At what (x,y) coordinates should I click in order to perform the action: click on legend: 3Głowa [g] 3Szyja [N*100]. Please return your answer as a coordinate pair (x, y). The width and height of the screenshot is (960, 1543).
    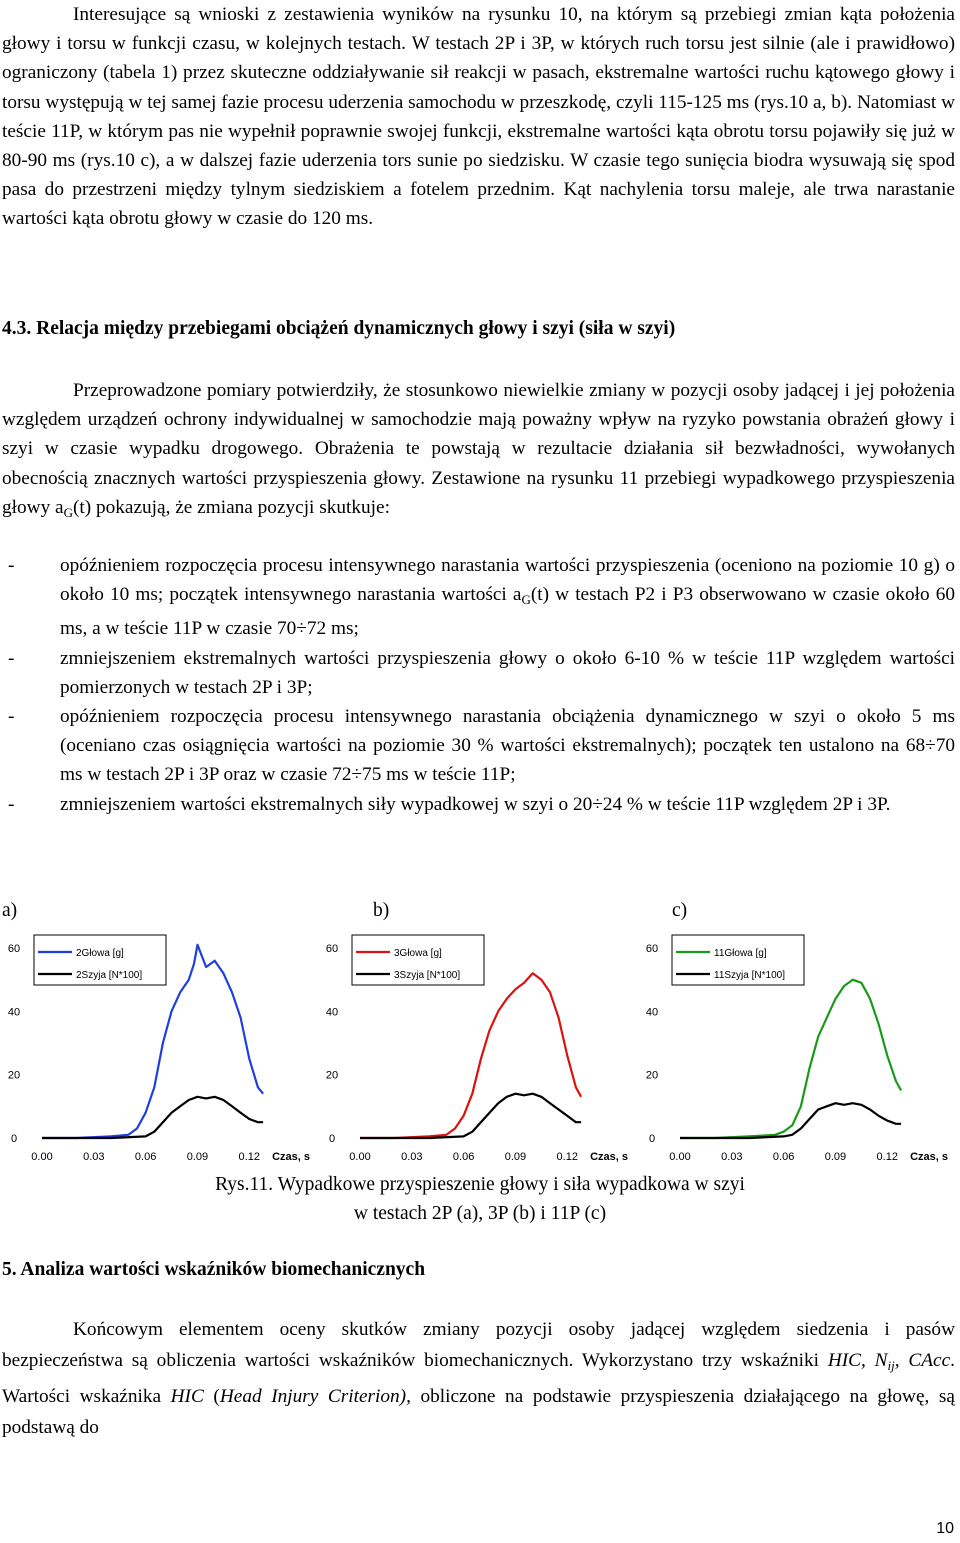
    Looking at the image, I should click on (418, 960).